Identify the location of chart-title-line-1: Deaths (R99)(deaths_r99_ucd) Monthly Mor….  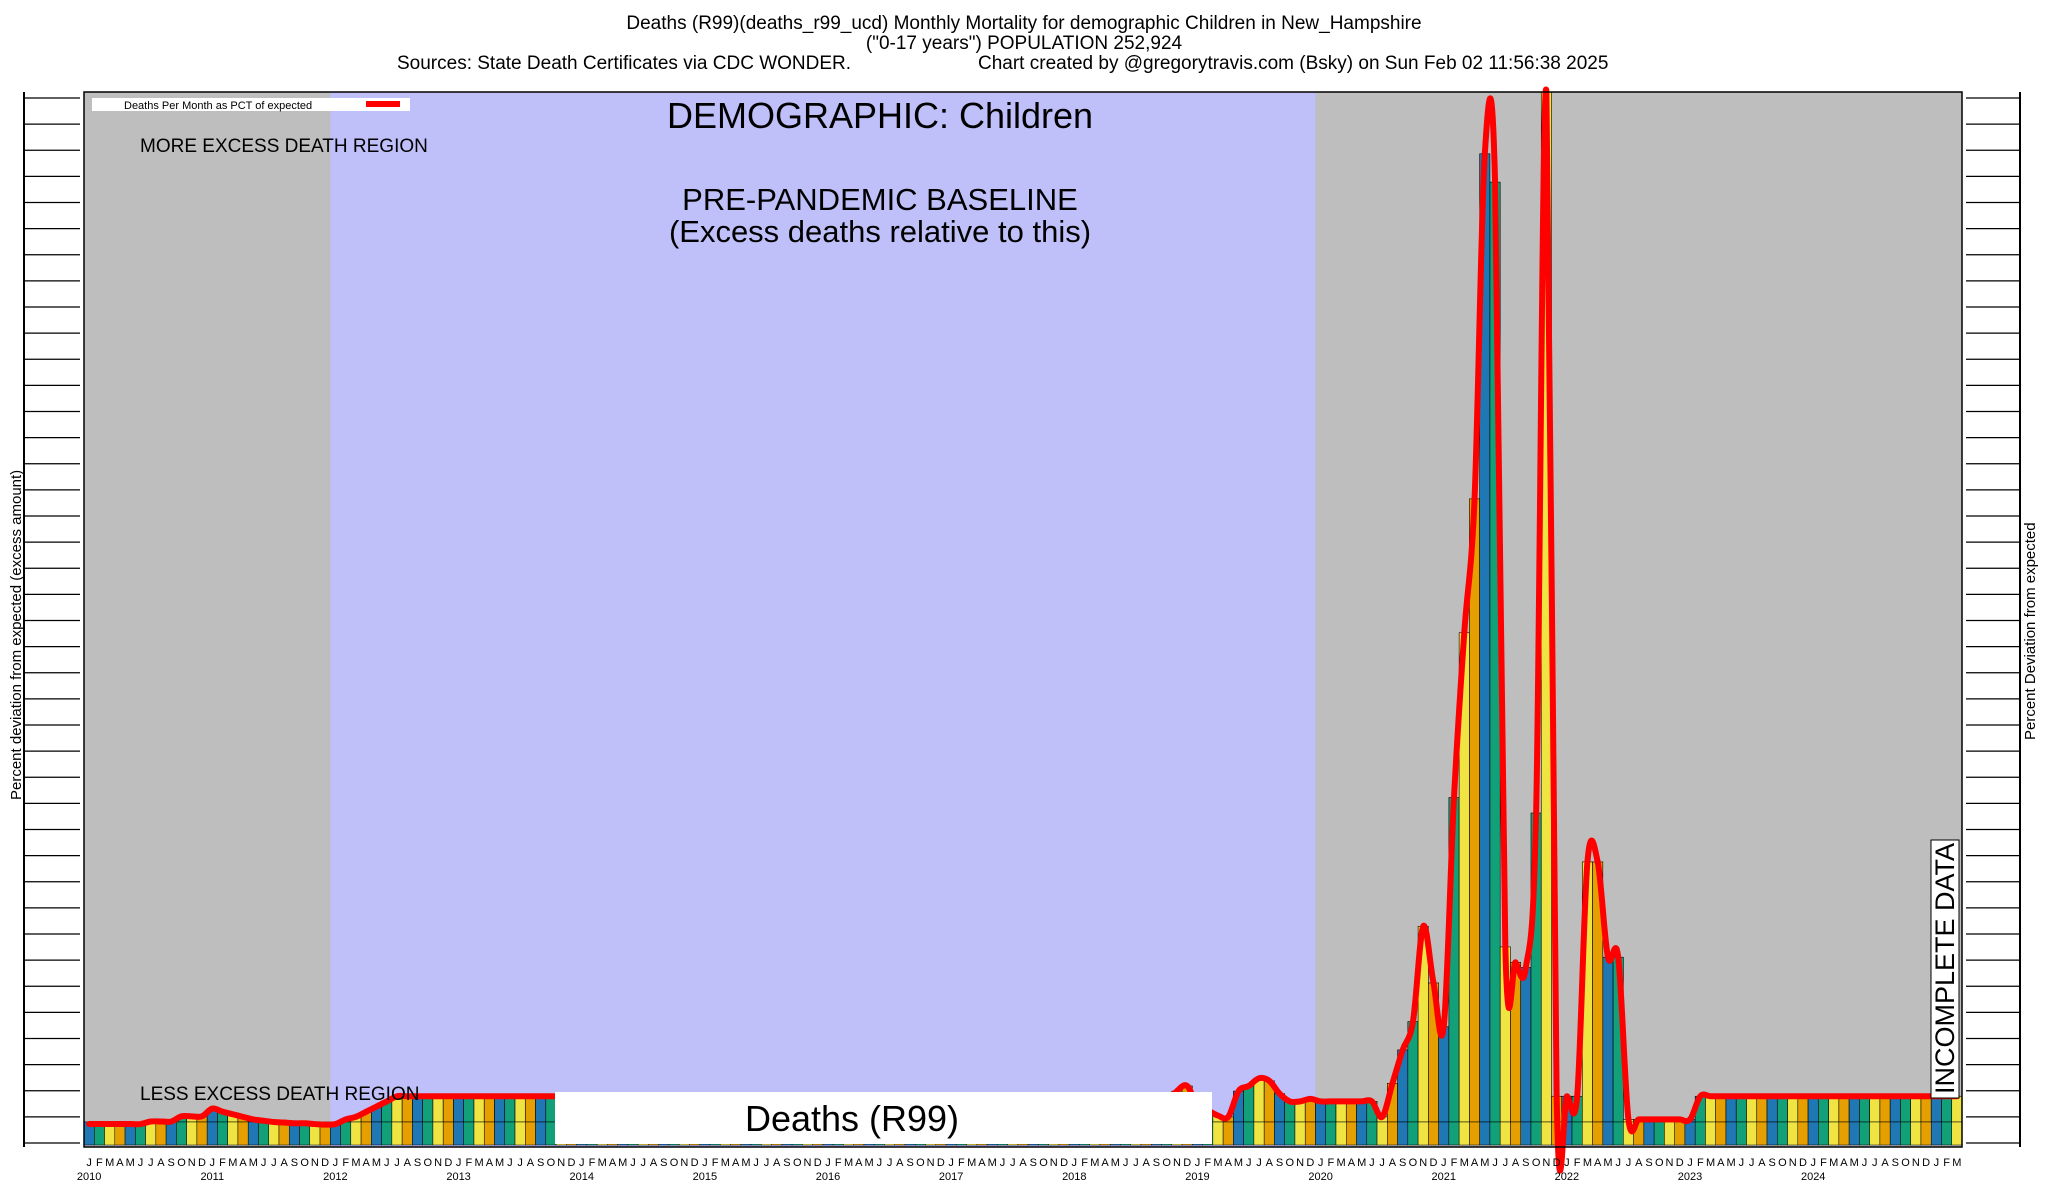
(1024, 23).